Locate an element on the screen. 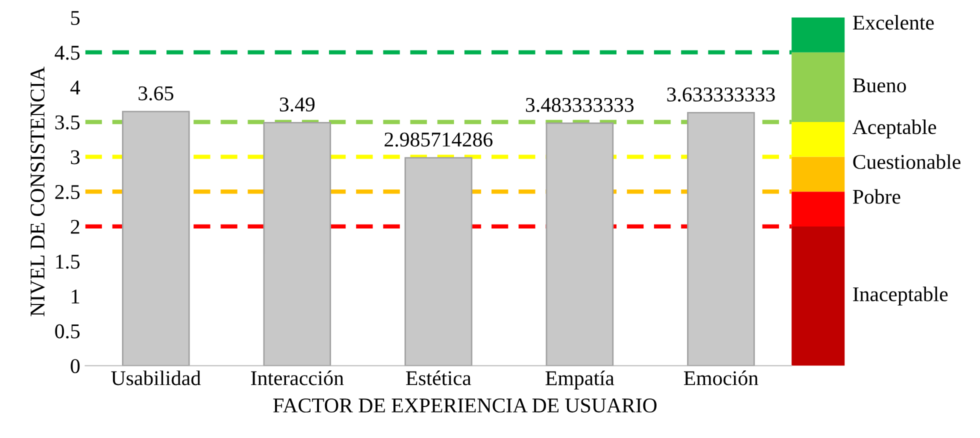 The height and width of the screenshot is (438, 980). data-label: 3.49 is located at coordinates (297, 105).